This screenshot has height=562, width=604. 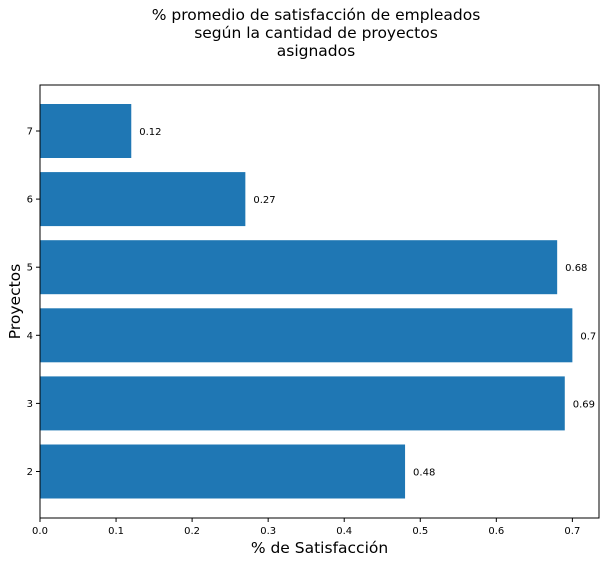 What do you see at coordinates (344, 531) in the screenshot?
I see `x-tick-label-4: 0.4` at bounding box center [344, 531].